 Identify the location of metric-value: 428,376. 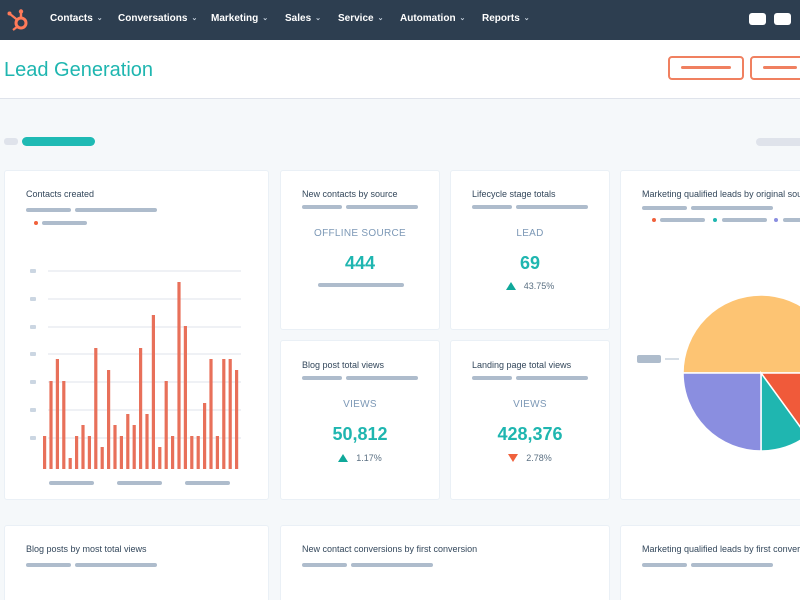
(530, 434).